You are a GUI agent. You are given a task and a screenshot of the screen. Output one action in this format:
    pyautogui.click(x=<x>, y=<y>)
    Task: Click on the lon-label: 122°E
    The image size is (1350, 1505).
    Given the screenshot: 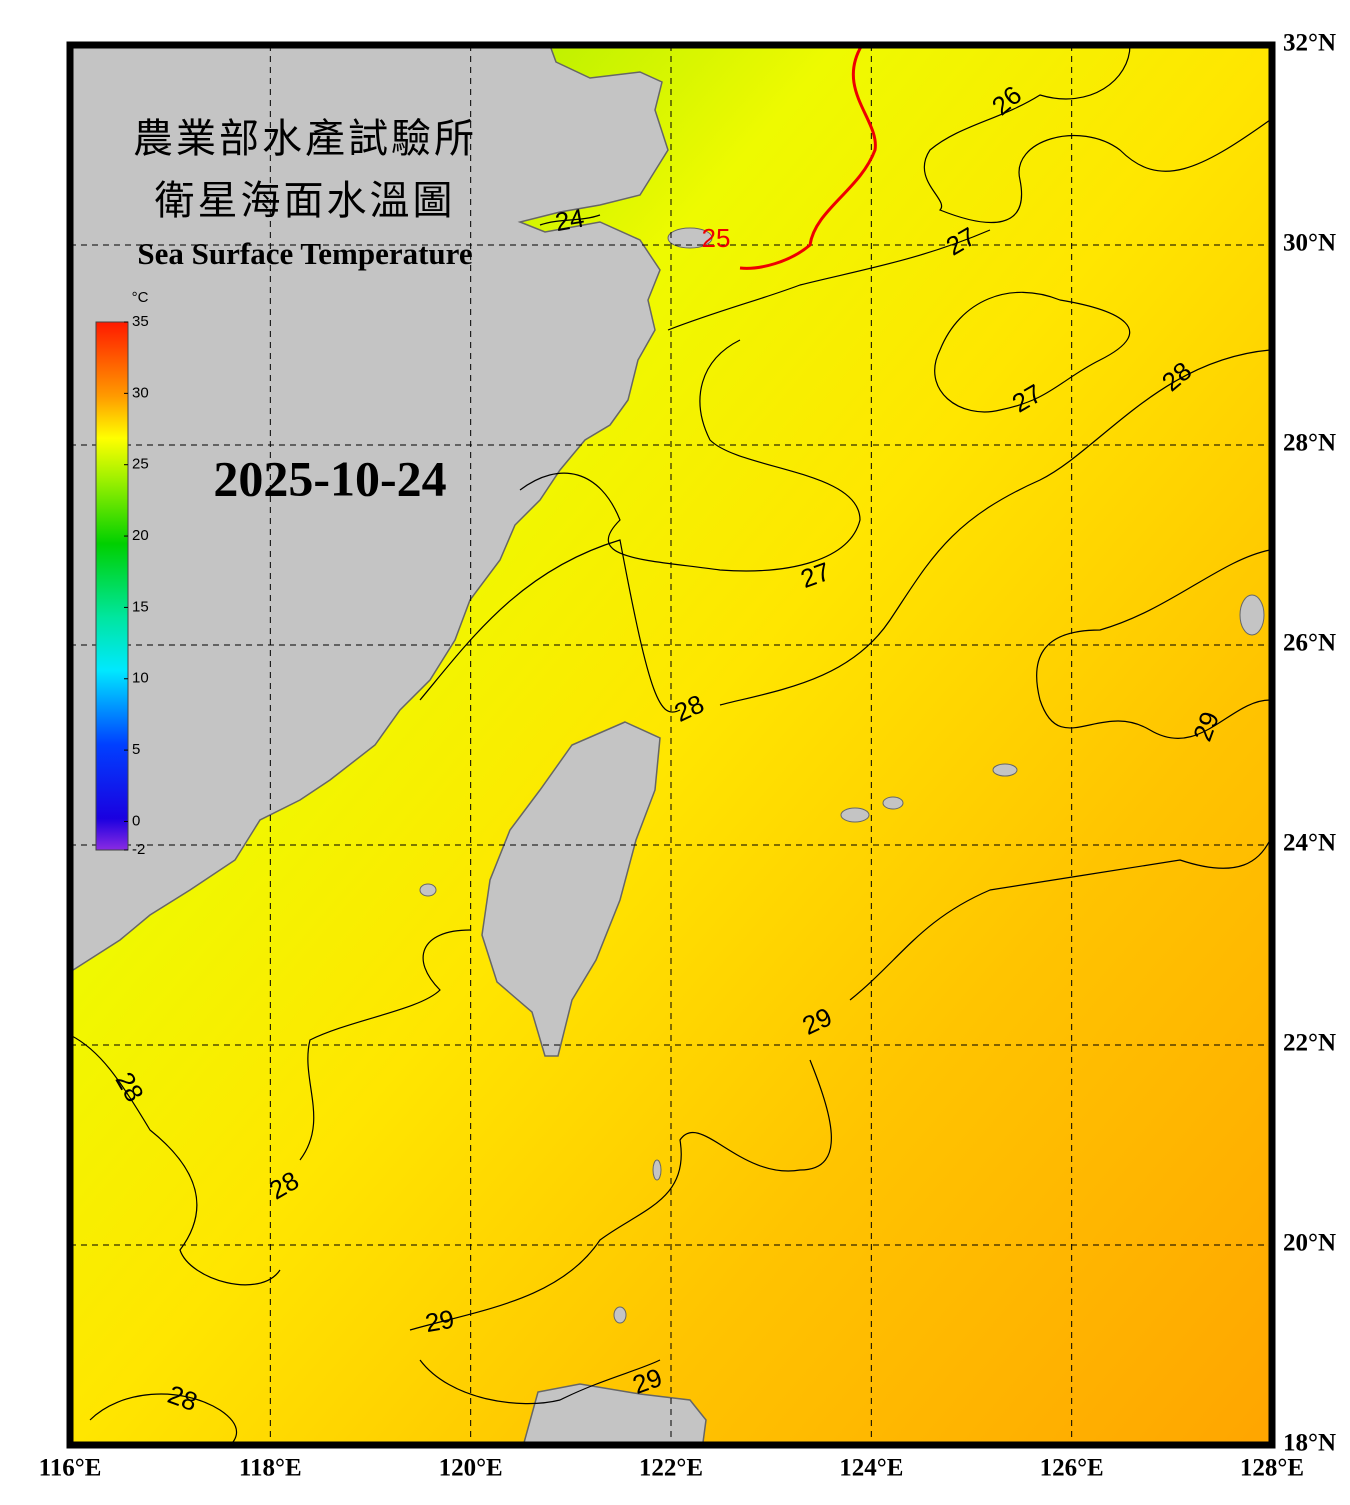 What is the action you would take?
    pyautogui.click(x=671, y=1468)
    